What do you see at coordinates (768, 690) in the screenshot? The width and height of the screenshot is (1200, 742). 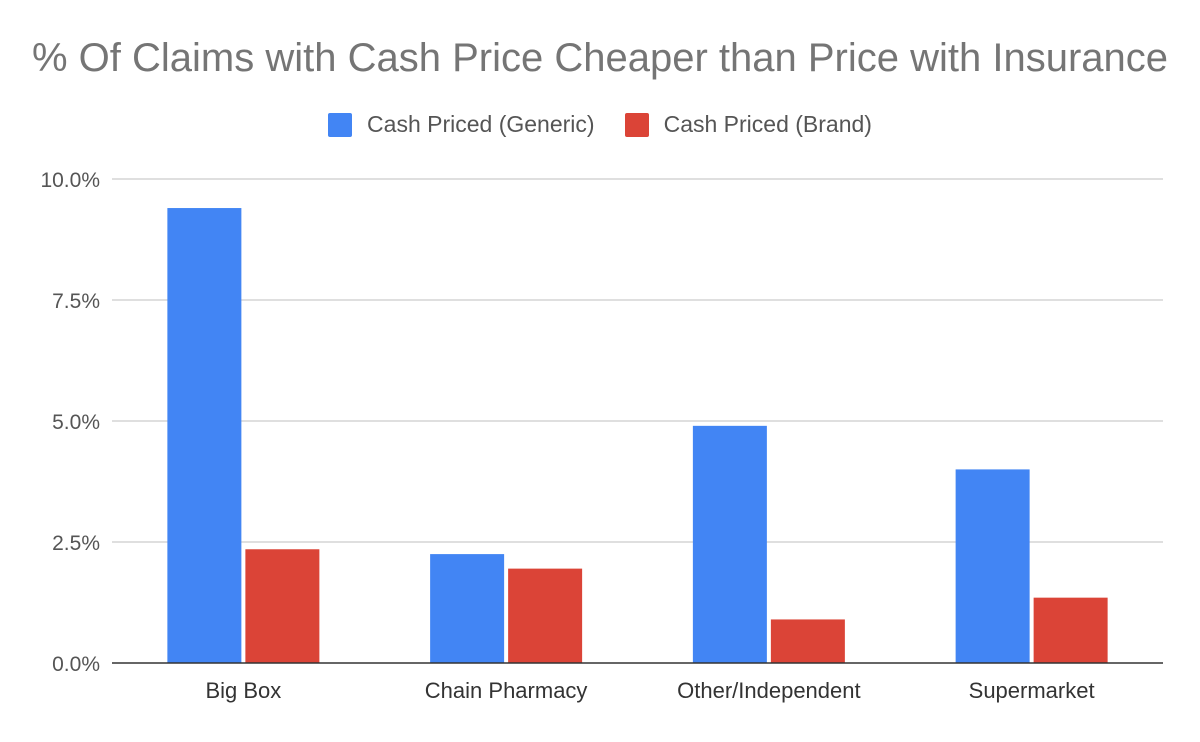 I see `x-tick-label: Other/Independent` at bounding box center [768, 690].